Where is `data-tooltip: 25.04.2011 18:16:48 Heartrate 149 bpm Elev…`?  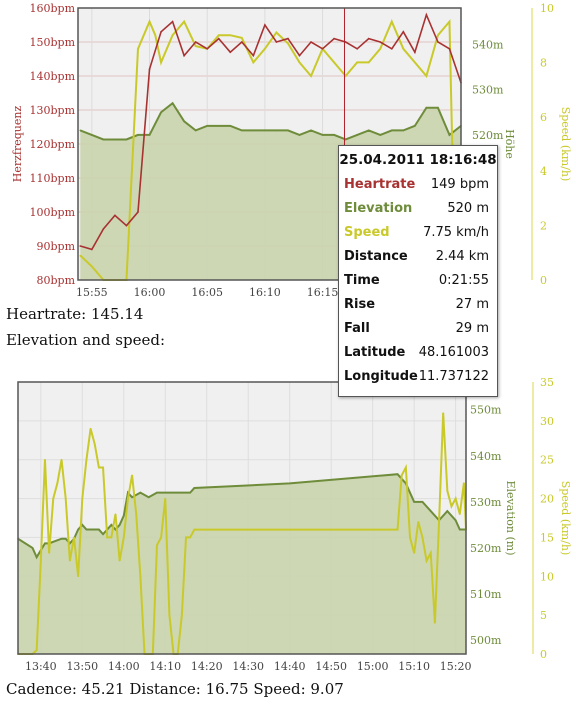
data-tooltip: 25.04.2011 18:16:48 Heartrate 149 bpm Elev… is located at coordinates (418, 271).